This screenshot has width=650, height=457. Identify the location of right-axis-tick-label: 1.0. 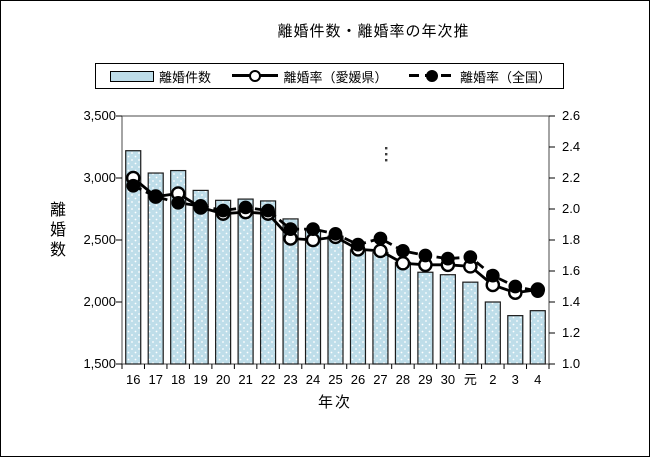
(571, 363).